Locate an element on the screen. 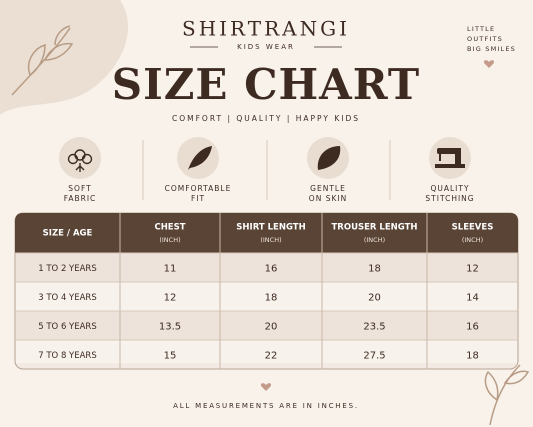 The height and width of the screenshot is (427, 533). feature-label: COMFORTABLE is located at coordinates (198, 188).